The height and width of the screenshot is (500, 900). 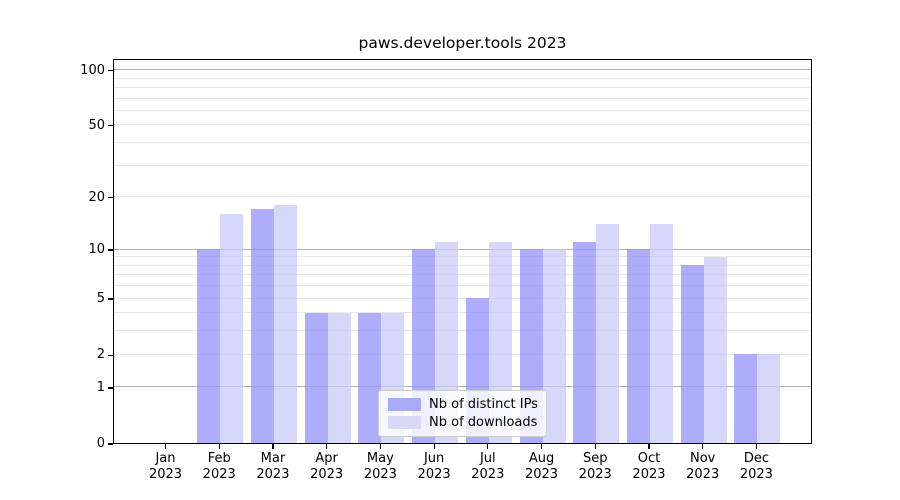 What do you see at coordinates (404, 405) in the screenshot?
I see `legend-swatch-distinct-ips` at bounding box center [404, 405].